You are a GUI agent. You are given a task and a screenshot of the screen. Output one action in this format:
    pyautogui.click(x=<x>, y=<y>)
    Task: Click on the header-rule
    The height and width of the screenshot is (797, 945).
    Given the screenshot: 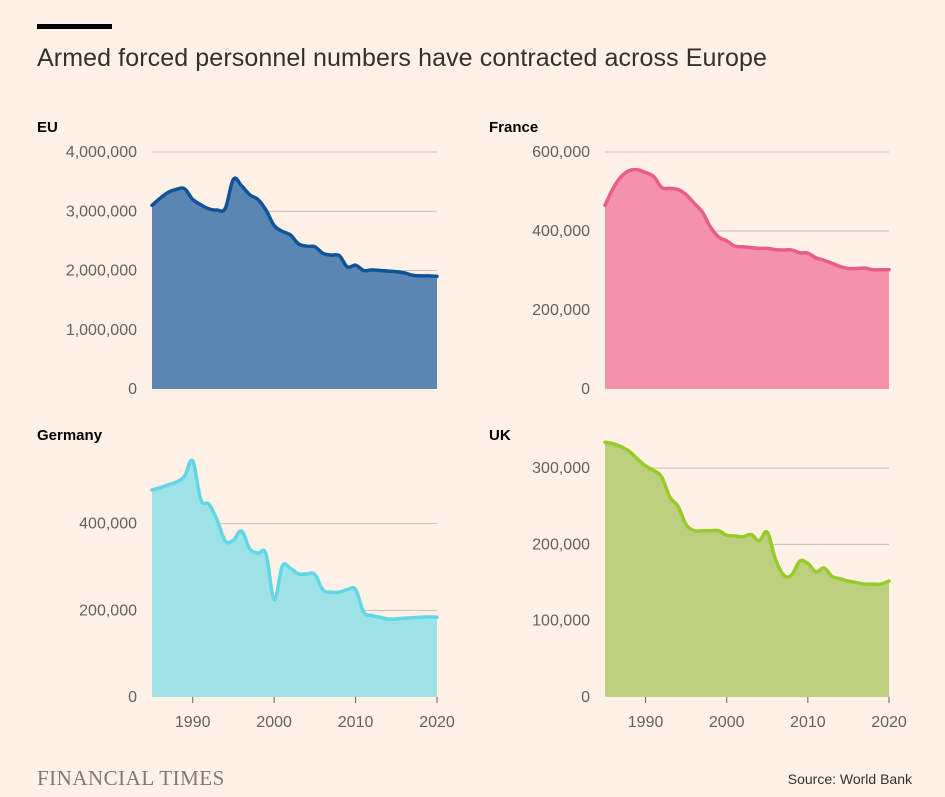 What is the action you would take?
    pyautogui.click(x=74, y=26)
    